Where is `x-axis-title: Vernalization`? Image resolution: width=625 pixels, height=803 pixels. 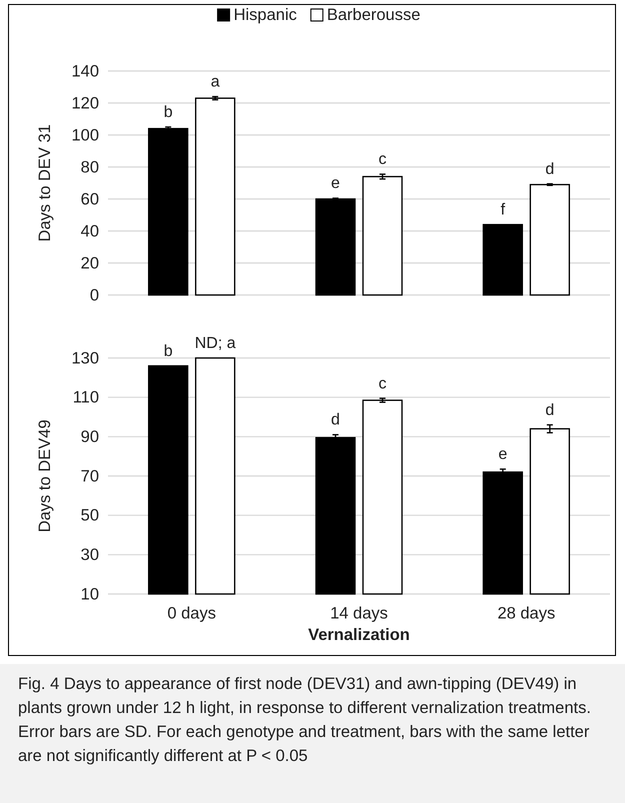 x-axis-title: Vernalization is located at coordinates (359, 635).